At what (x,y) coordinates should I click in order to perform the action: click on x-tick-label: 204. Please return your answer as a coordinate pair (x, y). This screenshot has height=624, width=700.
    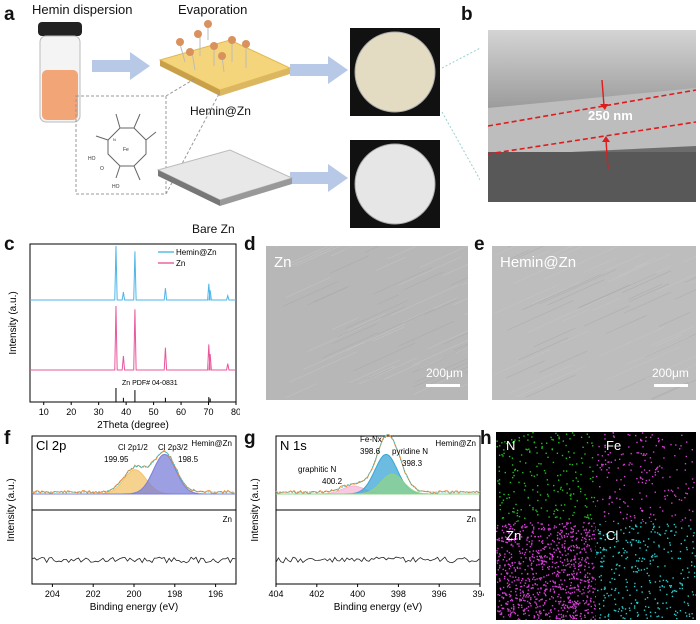
    Looking at the image, I should click on (52, 594).